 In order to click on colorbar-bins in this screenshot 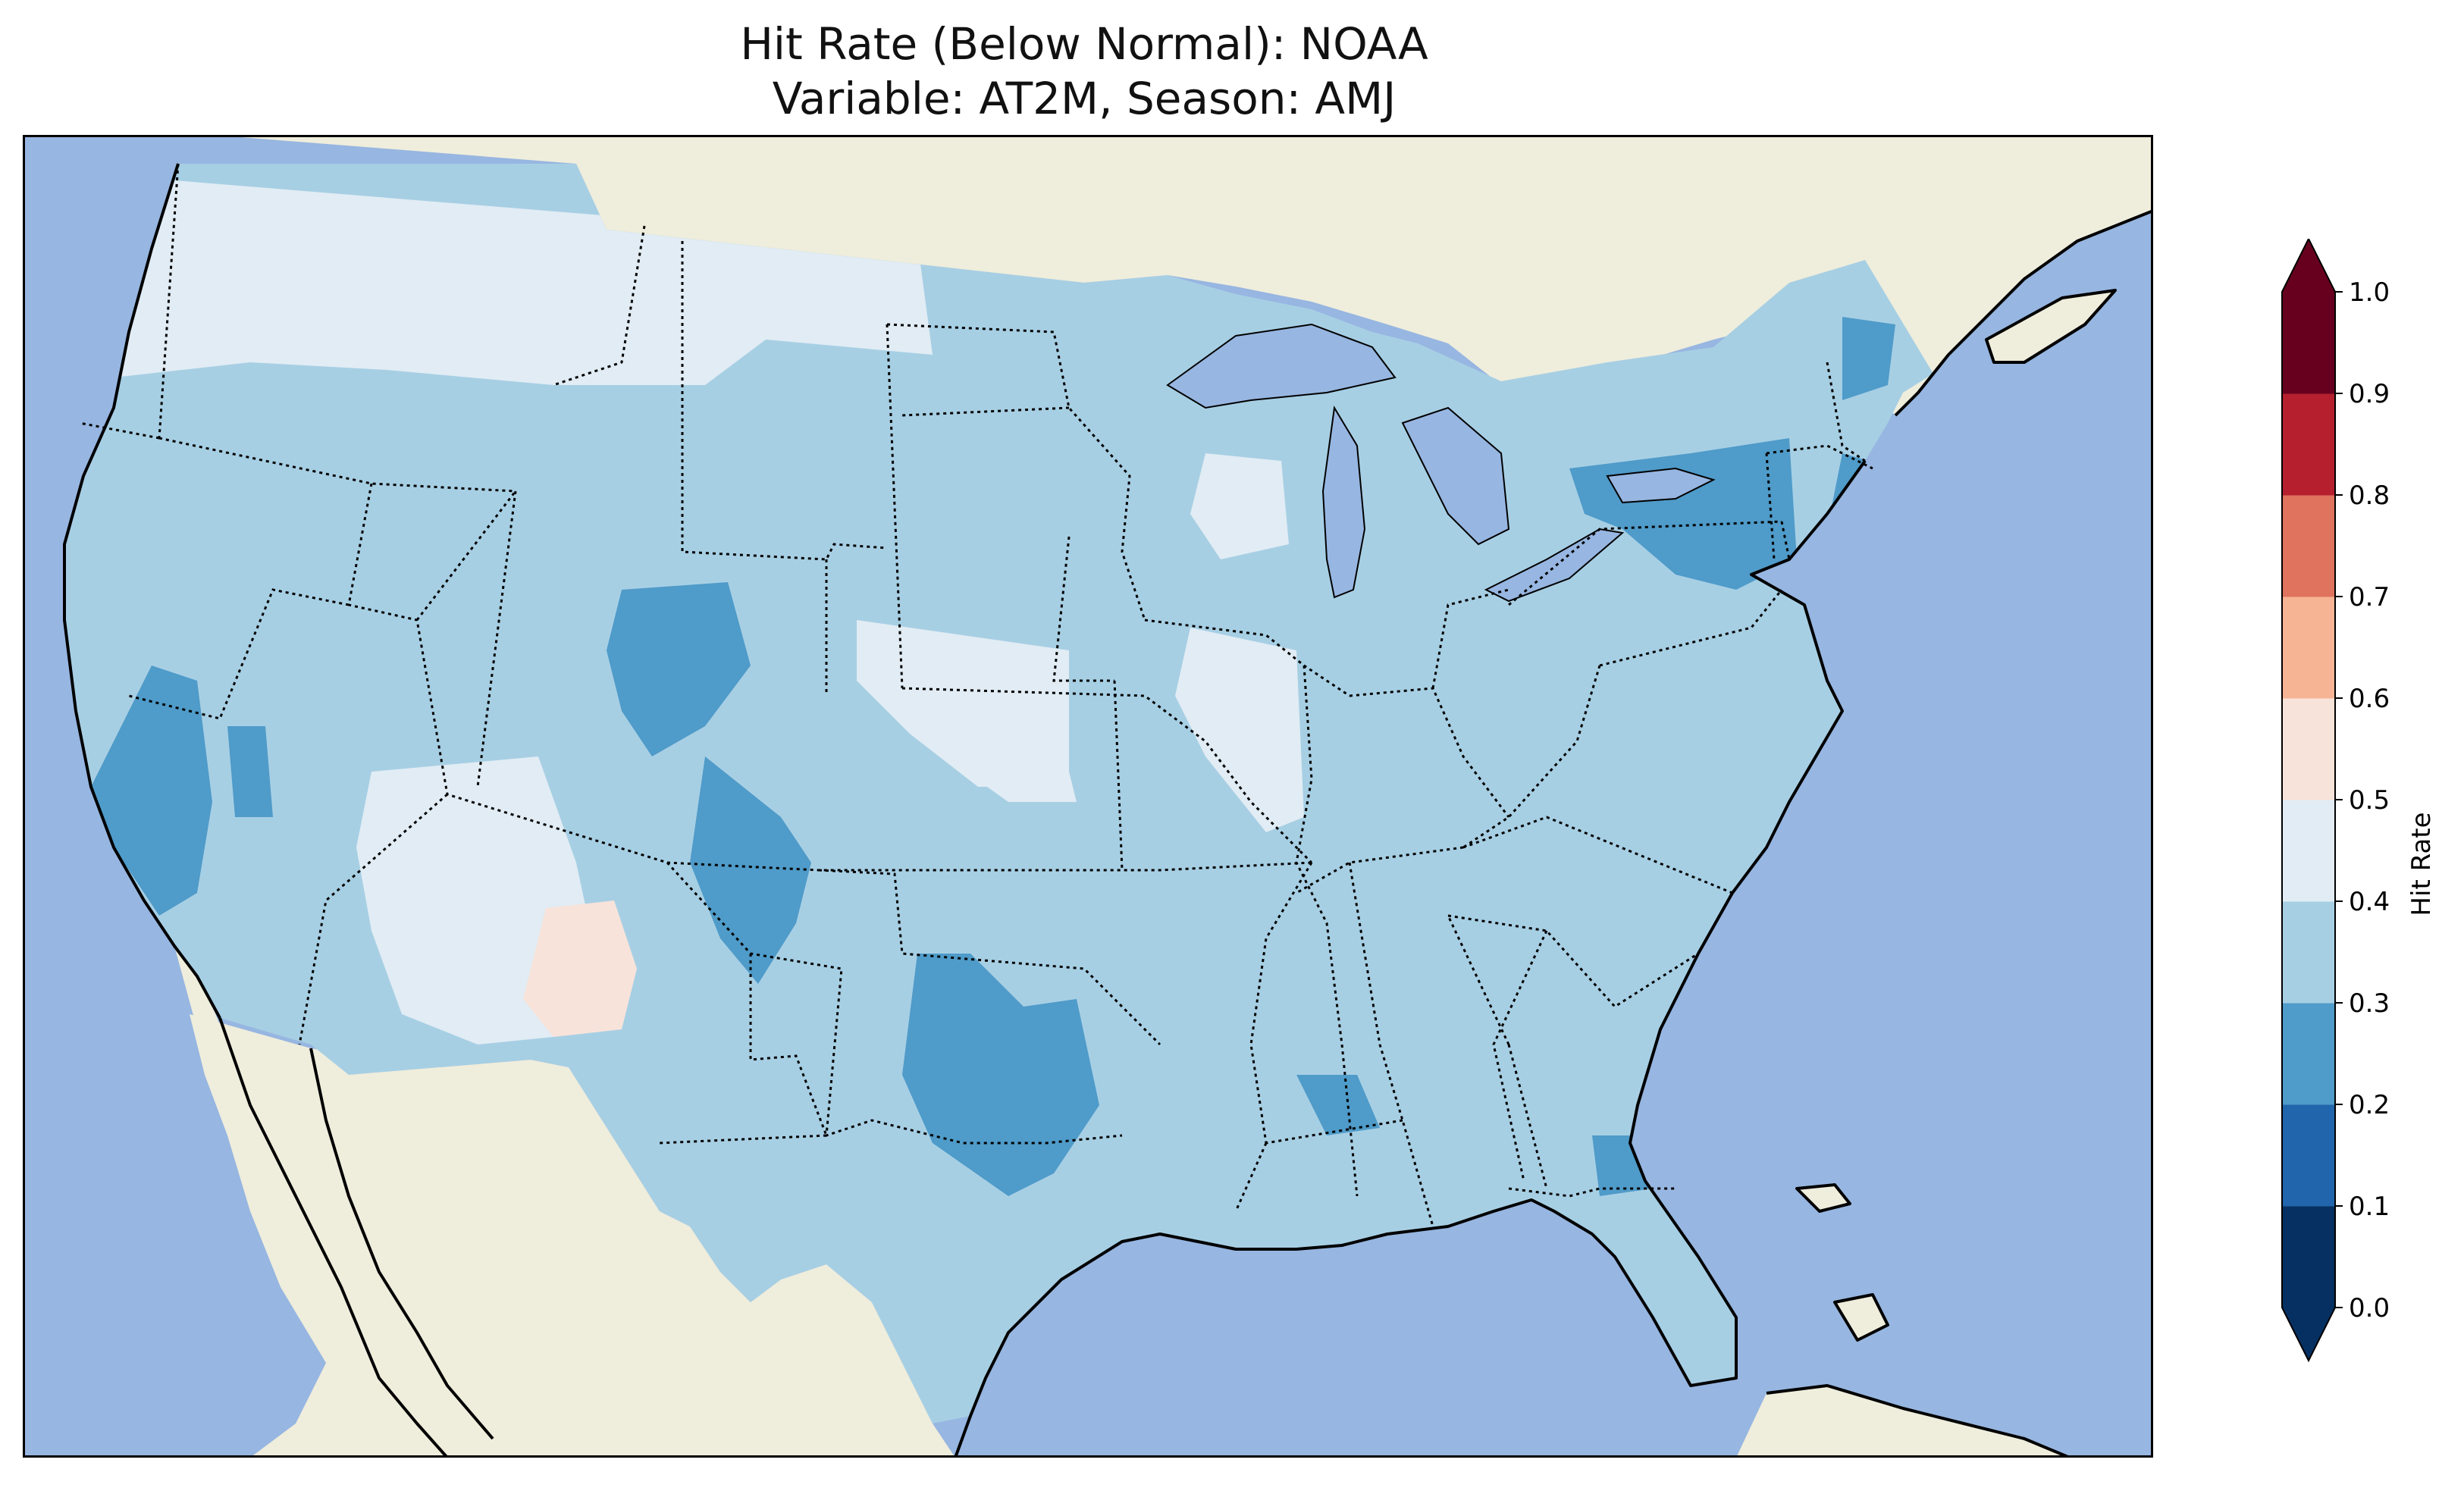, I will do `click(2308, 800)`.